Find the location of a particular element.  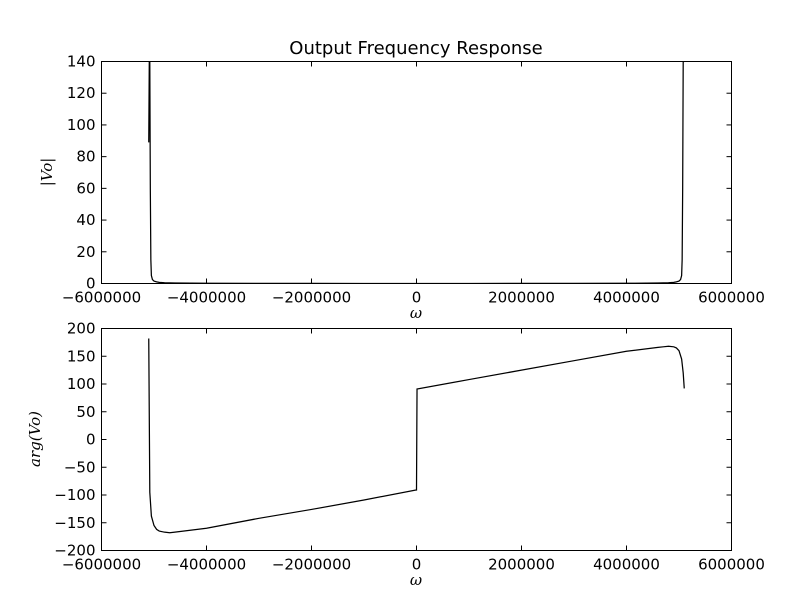

chart-title: Output Frequency Response is located at coordinates (415, 48).